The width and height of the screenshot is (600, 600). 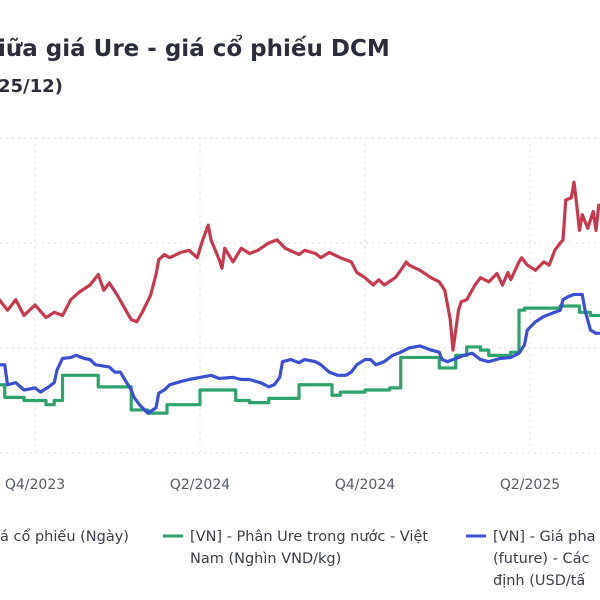 I want to click on legend-item-0: iá cổ phiếu (Ngày), so click(x=64, y=536).